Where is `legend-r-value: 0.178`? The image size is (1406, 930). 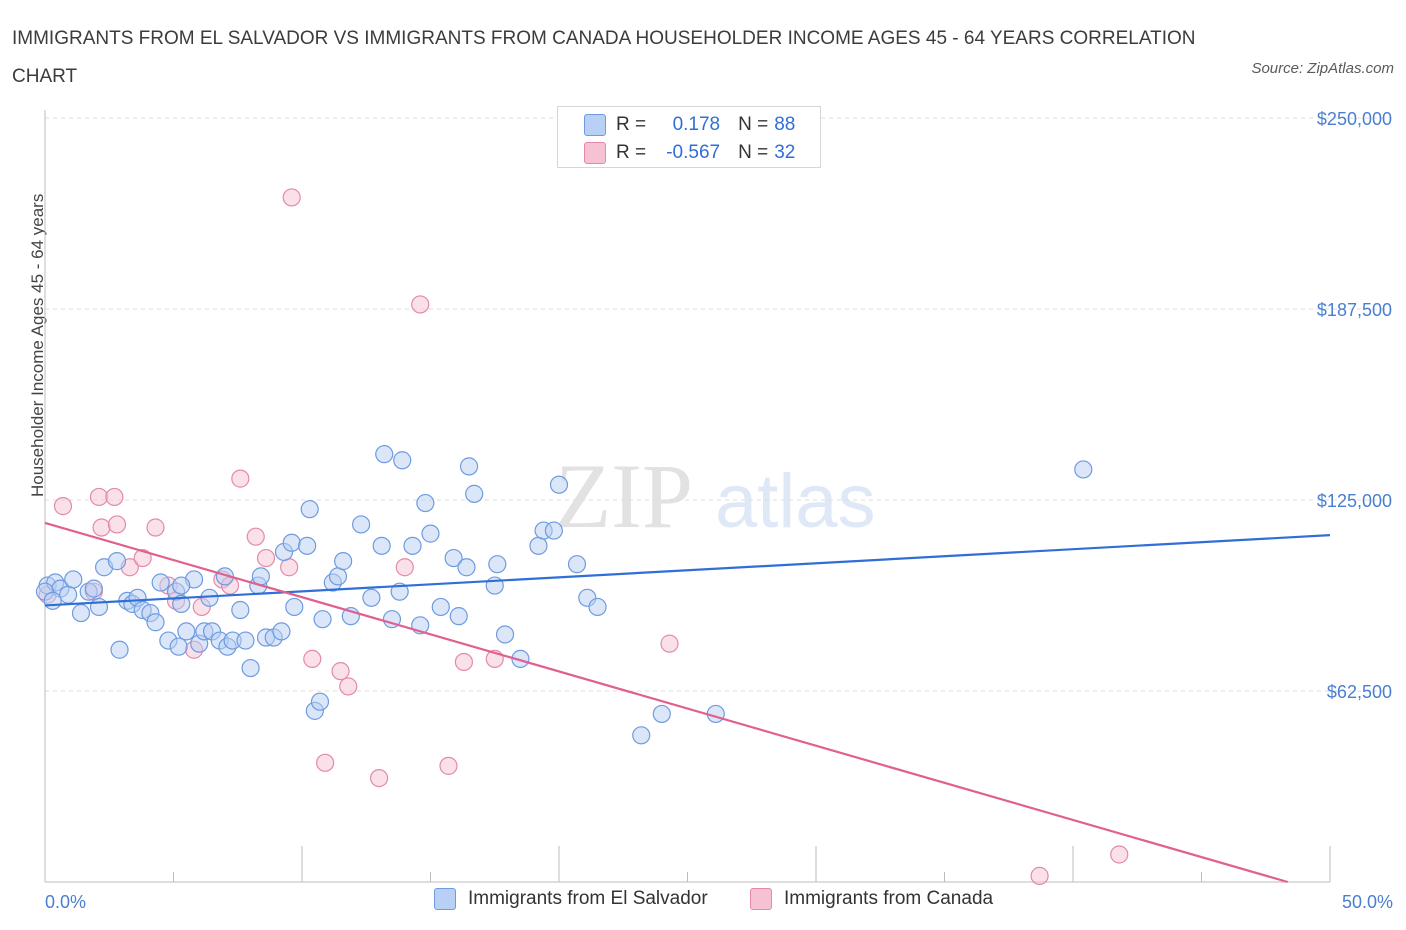 legend-r-value: 0.178 is located at coordinates (696, 124).